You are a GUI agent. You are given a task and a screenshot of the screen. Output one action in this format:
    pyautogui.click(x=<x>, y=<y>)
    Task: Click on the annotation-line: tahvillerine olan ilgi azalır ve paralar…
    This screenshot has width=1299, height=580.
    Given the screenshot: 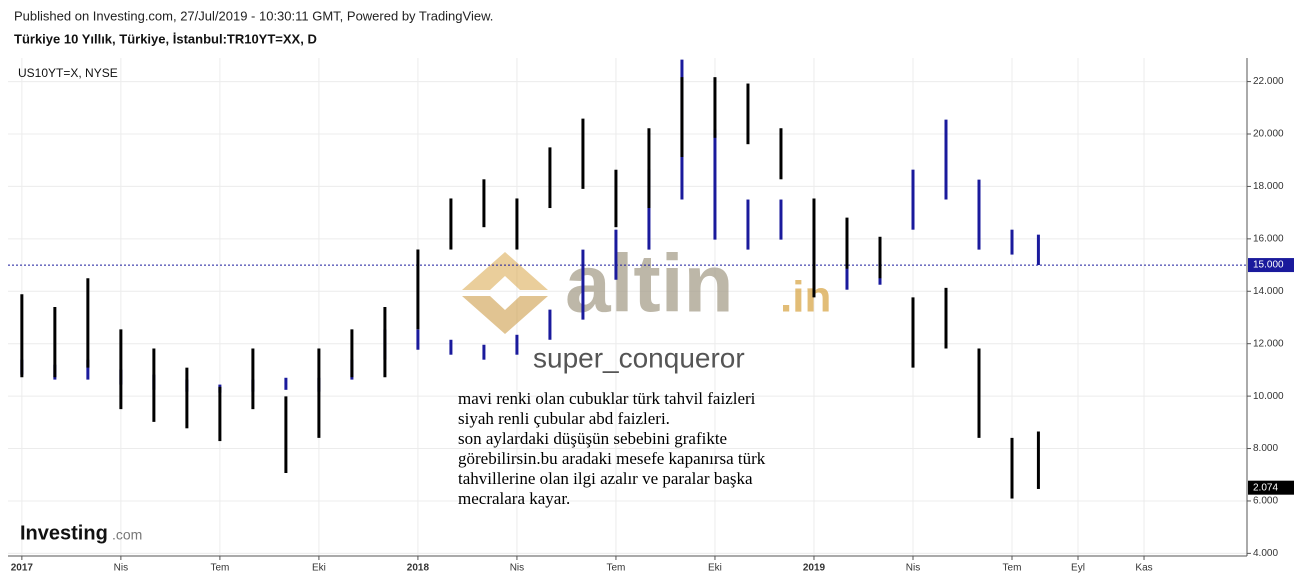 What is the action you would take?
    pyautogui.click(x=605, y=478)
    